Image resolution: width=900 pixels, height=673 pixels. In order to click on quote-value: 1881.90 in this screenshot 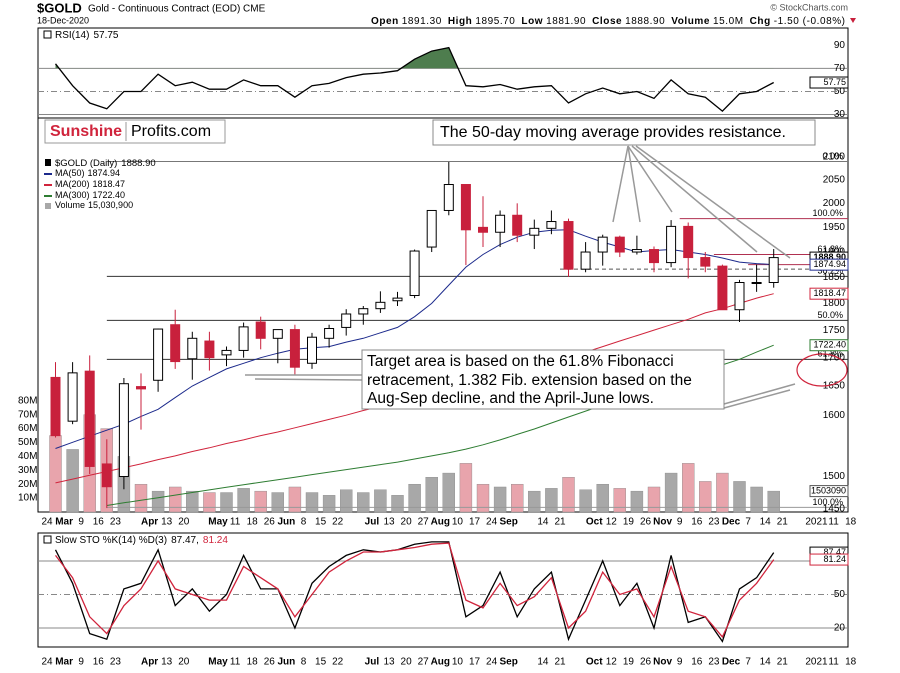, I will do `click(566, 21)`.